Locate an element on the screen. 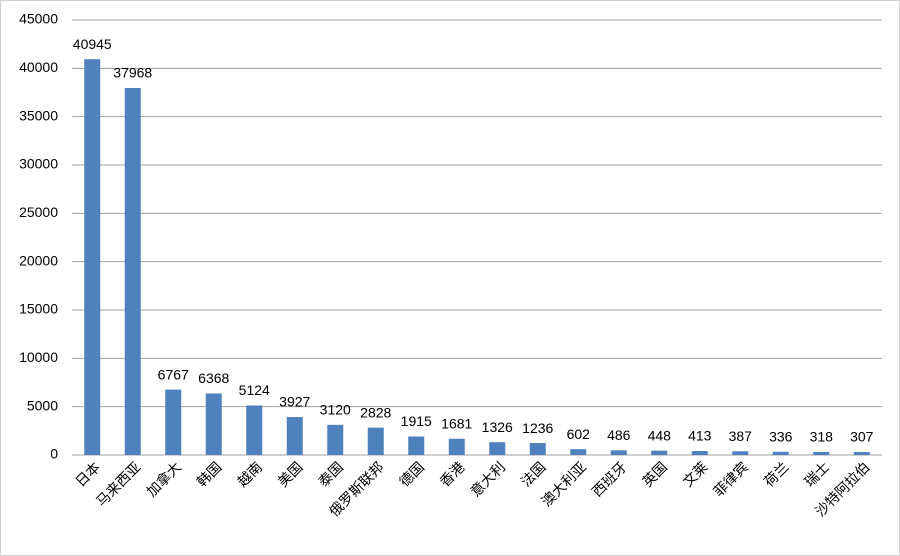 Image resolution: width=900 pixels, height=556 pixels. y-tick-label: 20000 is located at coordinates (38, 260).